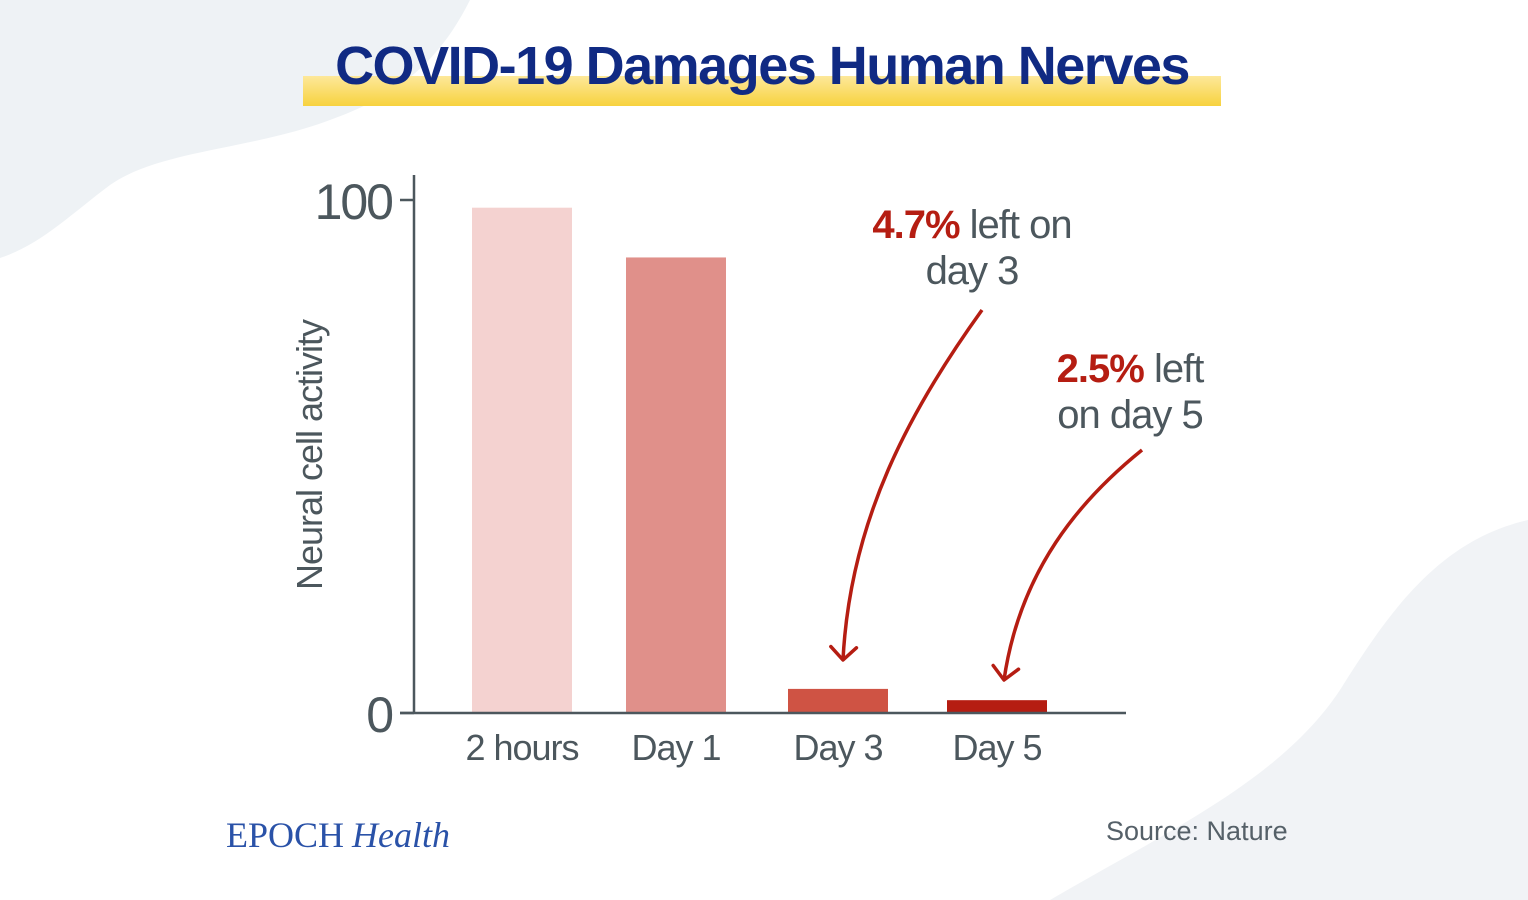 This screenshot has width=1528, height=900. Describe the element at coordinates (972, 271) in the screenshot. I see `annotation-day-3-line2: day 3` at that location.